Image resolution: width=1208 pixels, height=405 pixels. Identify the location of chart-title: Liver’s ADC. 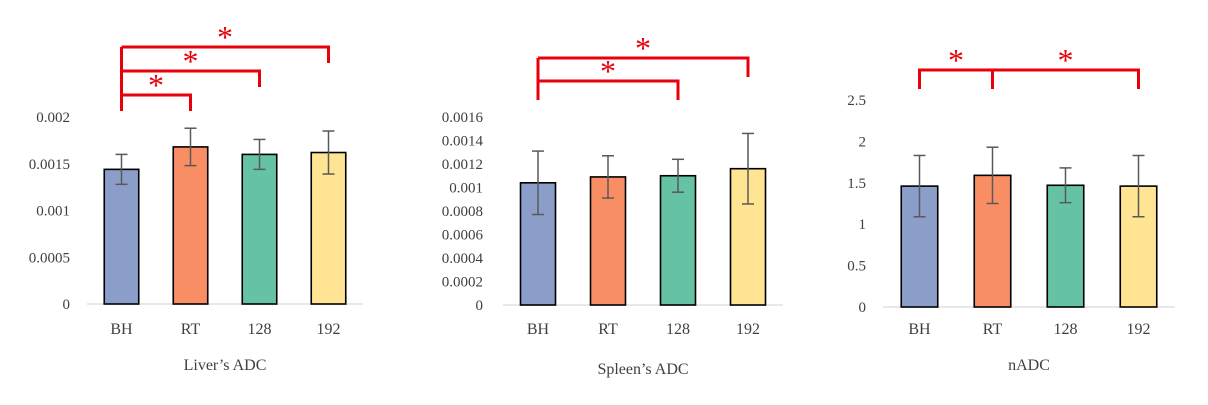
(225, 365).